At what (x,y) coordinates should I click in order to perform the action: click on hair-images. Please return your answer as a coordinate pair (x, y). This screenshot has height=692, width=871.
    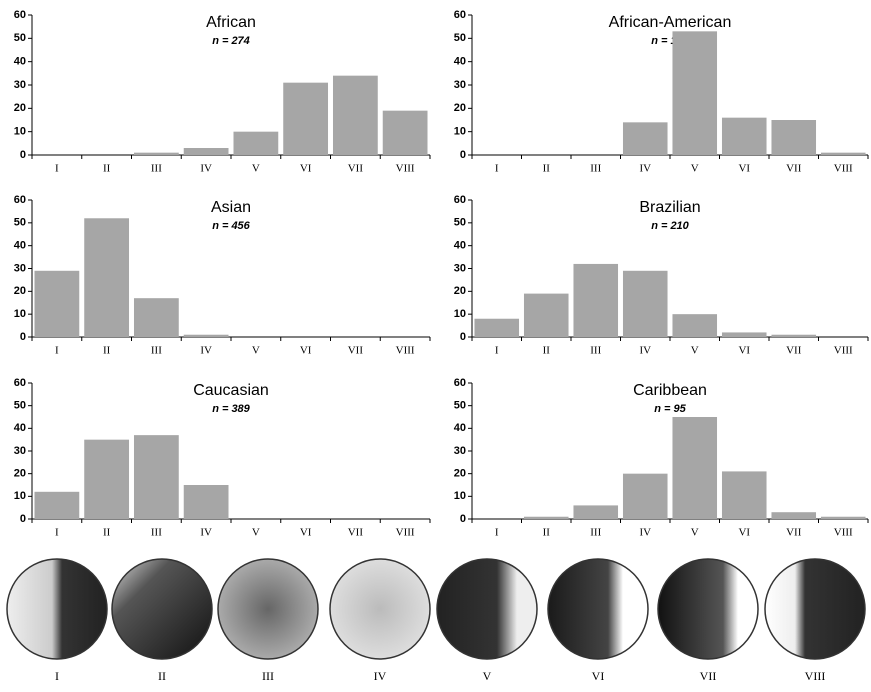
    Looking at the image, I should click on (436, 609).